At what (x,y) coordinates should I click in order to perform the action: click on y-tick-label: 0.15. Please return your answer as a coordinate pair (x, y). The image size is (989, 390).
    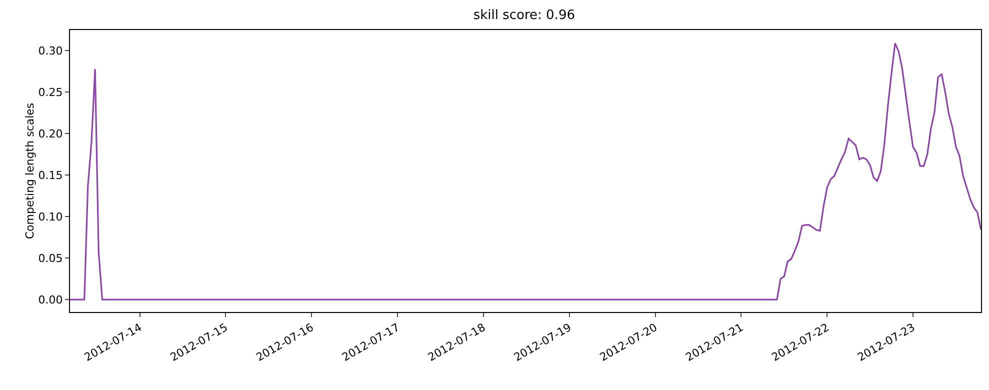
    Looking at the image, I should click on (50, 175).